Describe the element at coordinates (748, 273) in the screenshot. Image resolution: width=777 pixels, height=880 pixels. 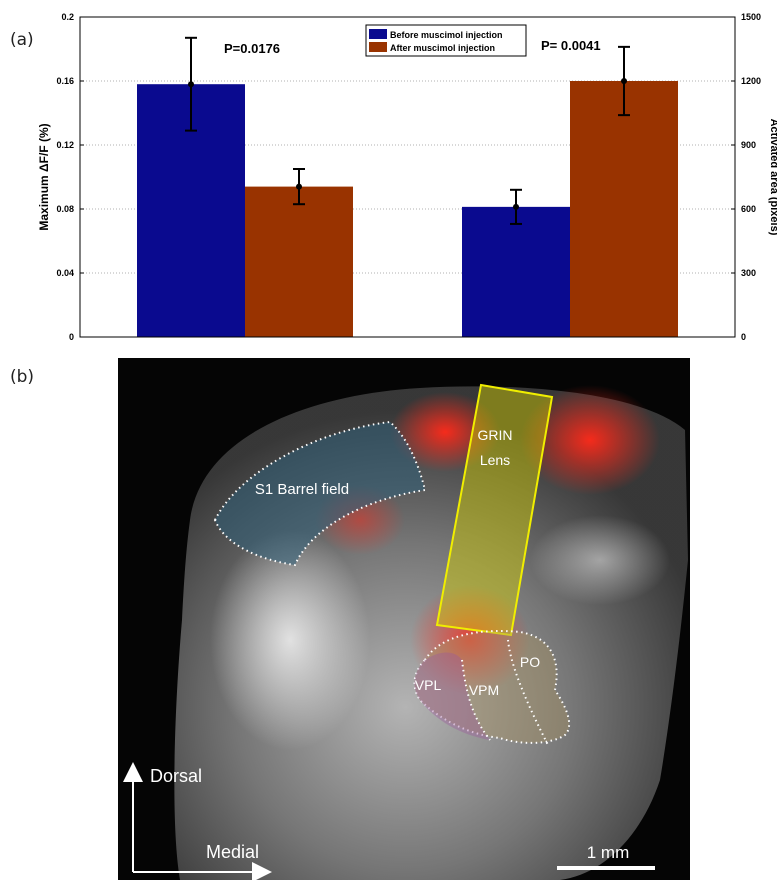
I see `right-tick-label: 300` at that location.